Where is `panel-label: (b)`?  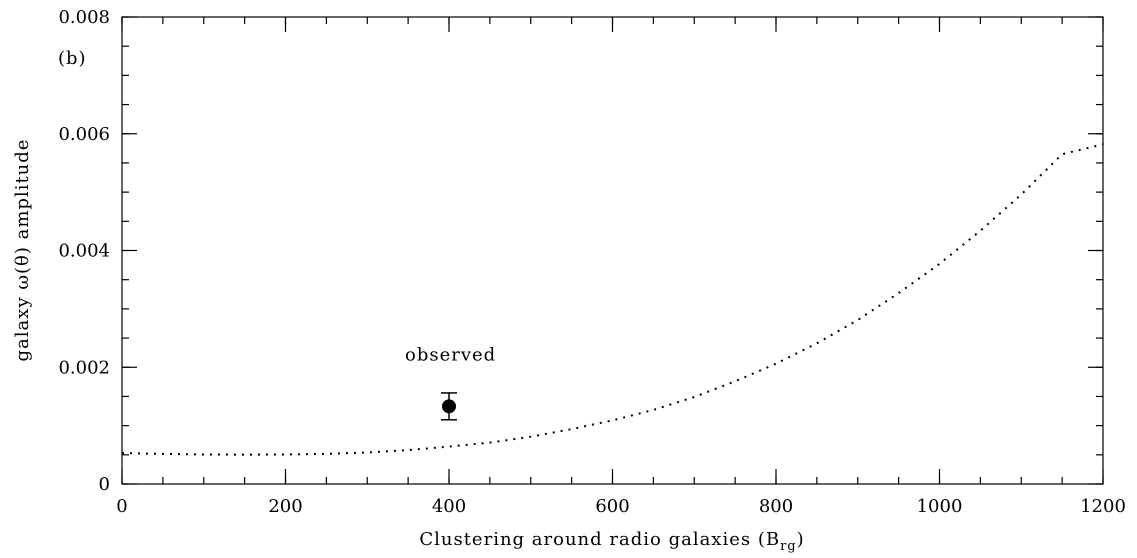 panel-label: (b) is located at coordinates (72, 58).